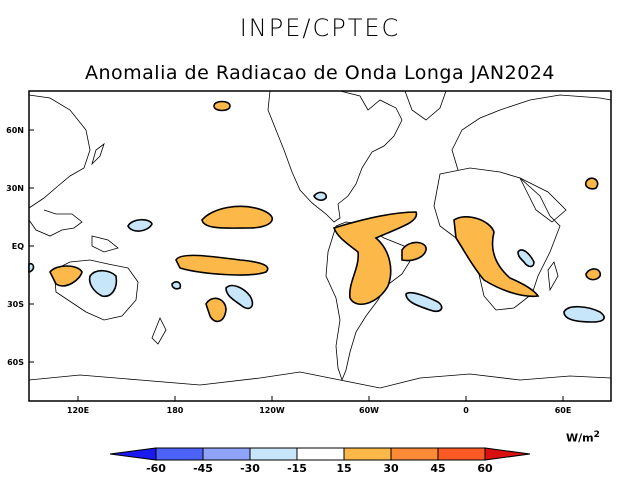 This screenshot has height=494, width=640. What do you see at coordinates (335, 156) in the screenshot?
I see `coast-north-america` at bounding box center [335, 156].